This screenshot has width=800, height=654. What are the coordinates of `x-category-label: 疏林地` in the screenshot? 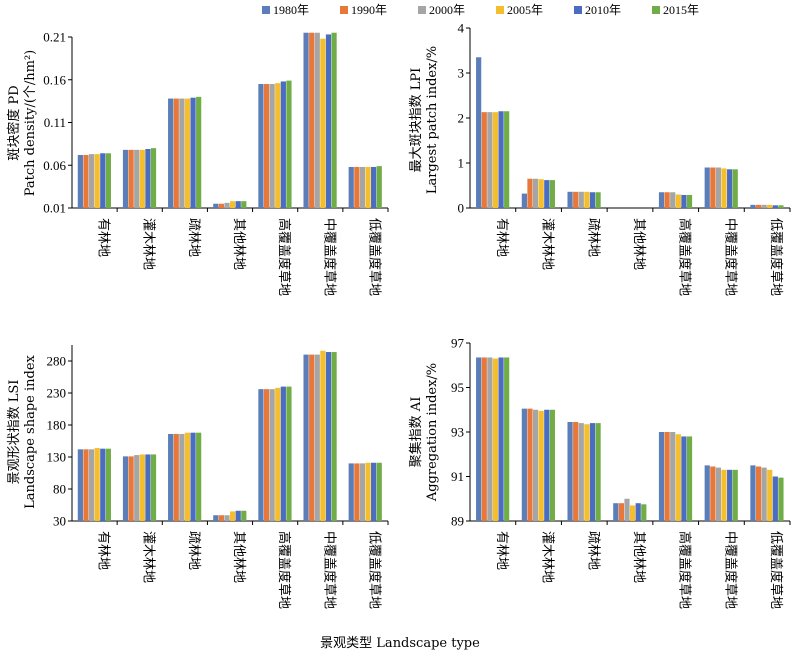 It's located at (592, 237).